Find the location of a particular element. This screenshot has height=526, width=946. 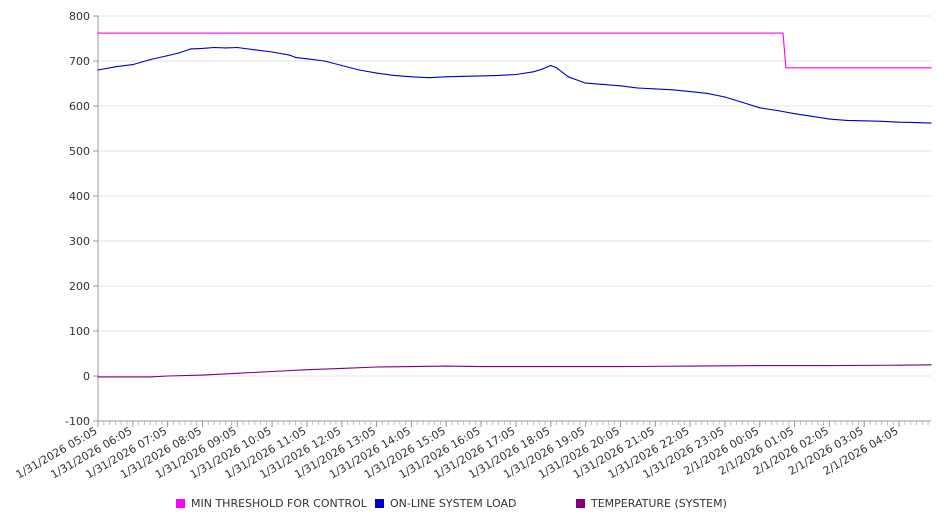

y-tick-label: 400 is located at coordinates (79, 196).